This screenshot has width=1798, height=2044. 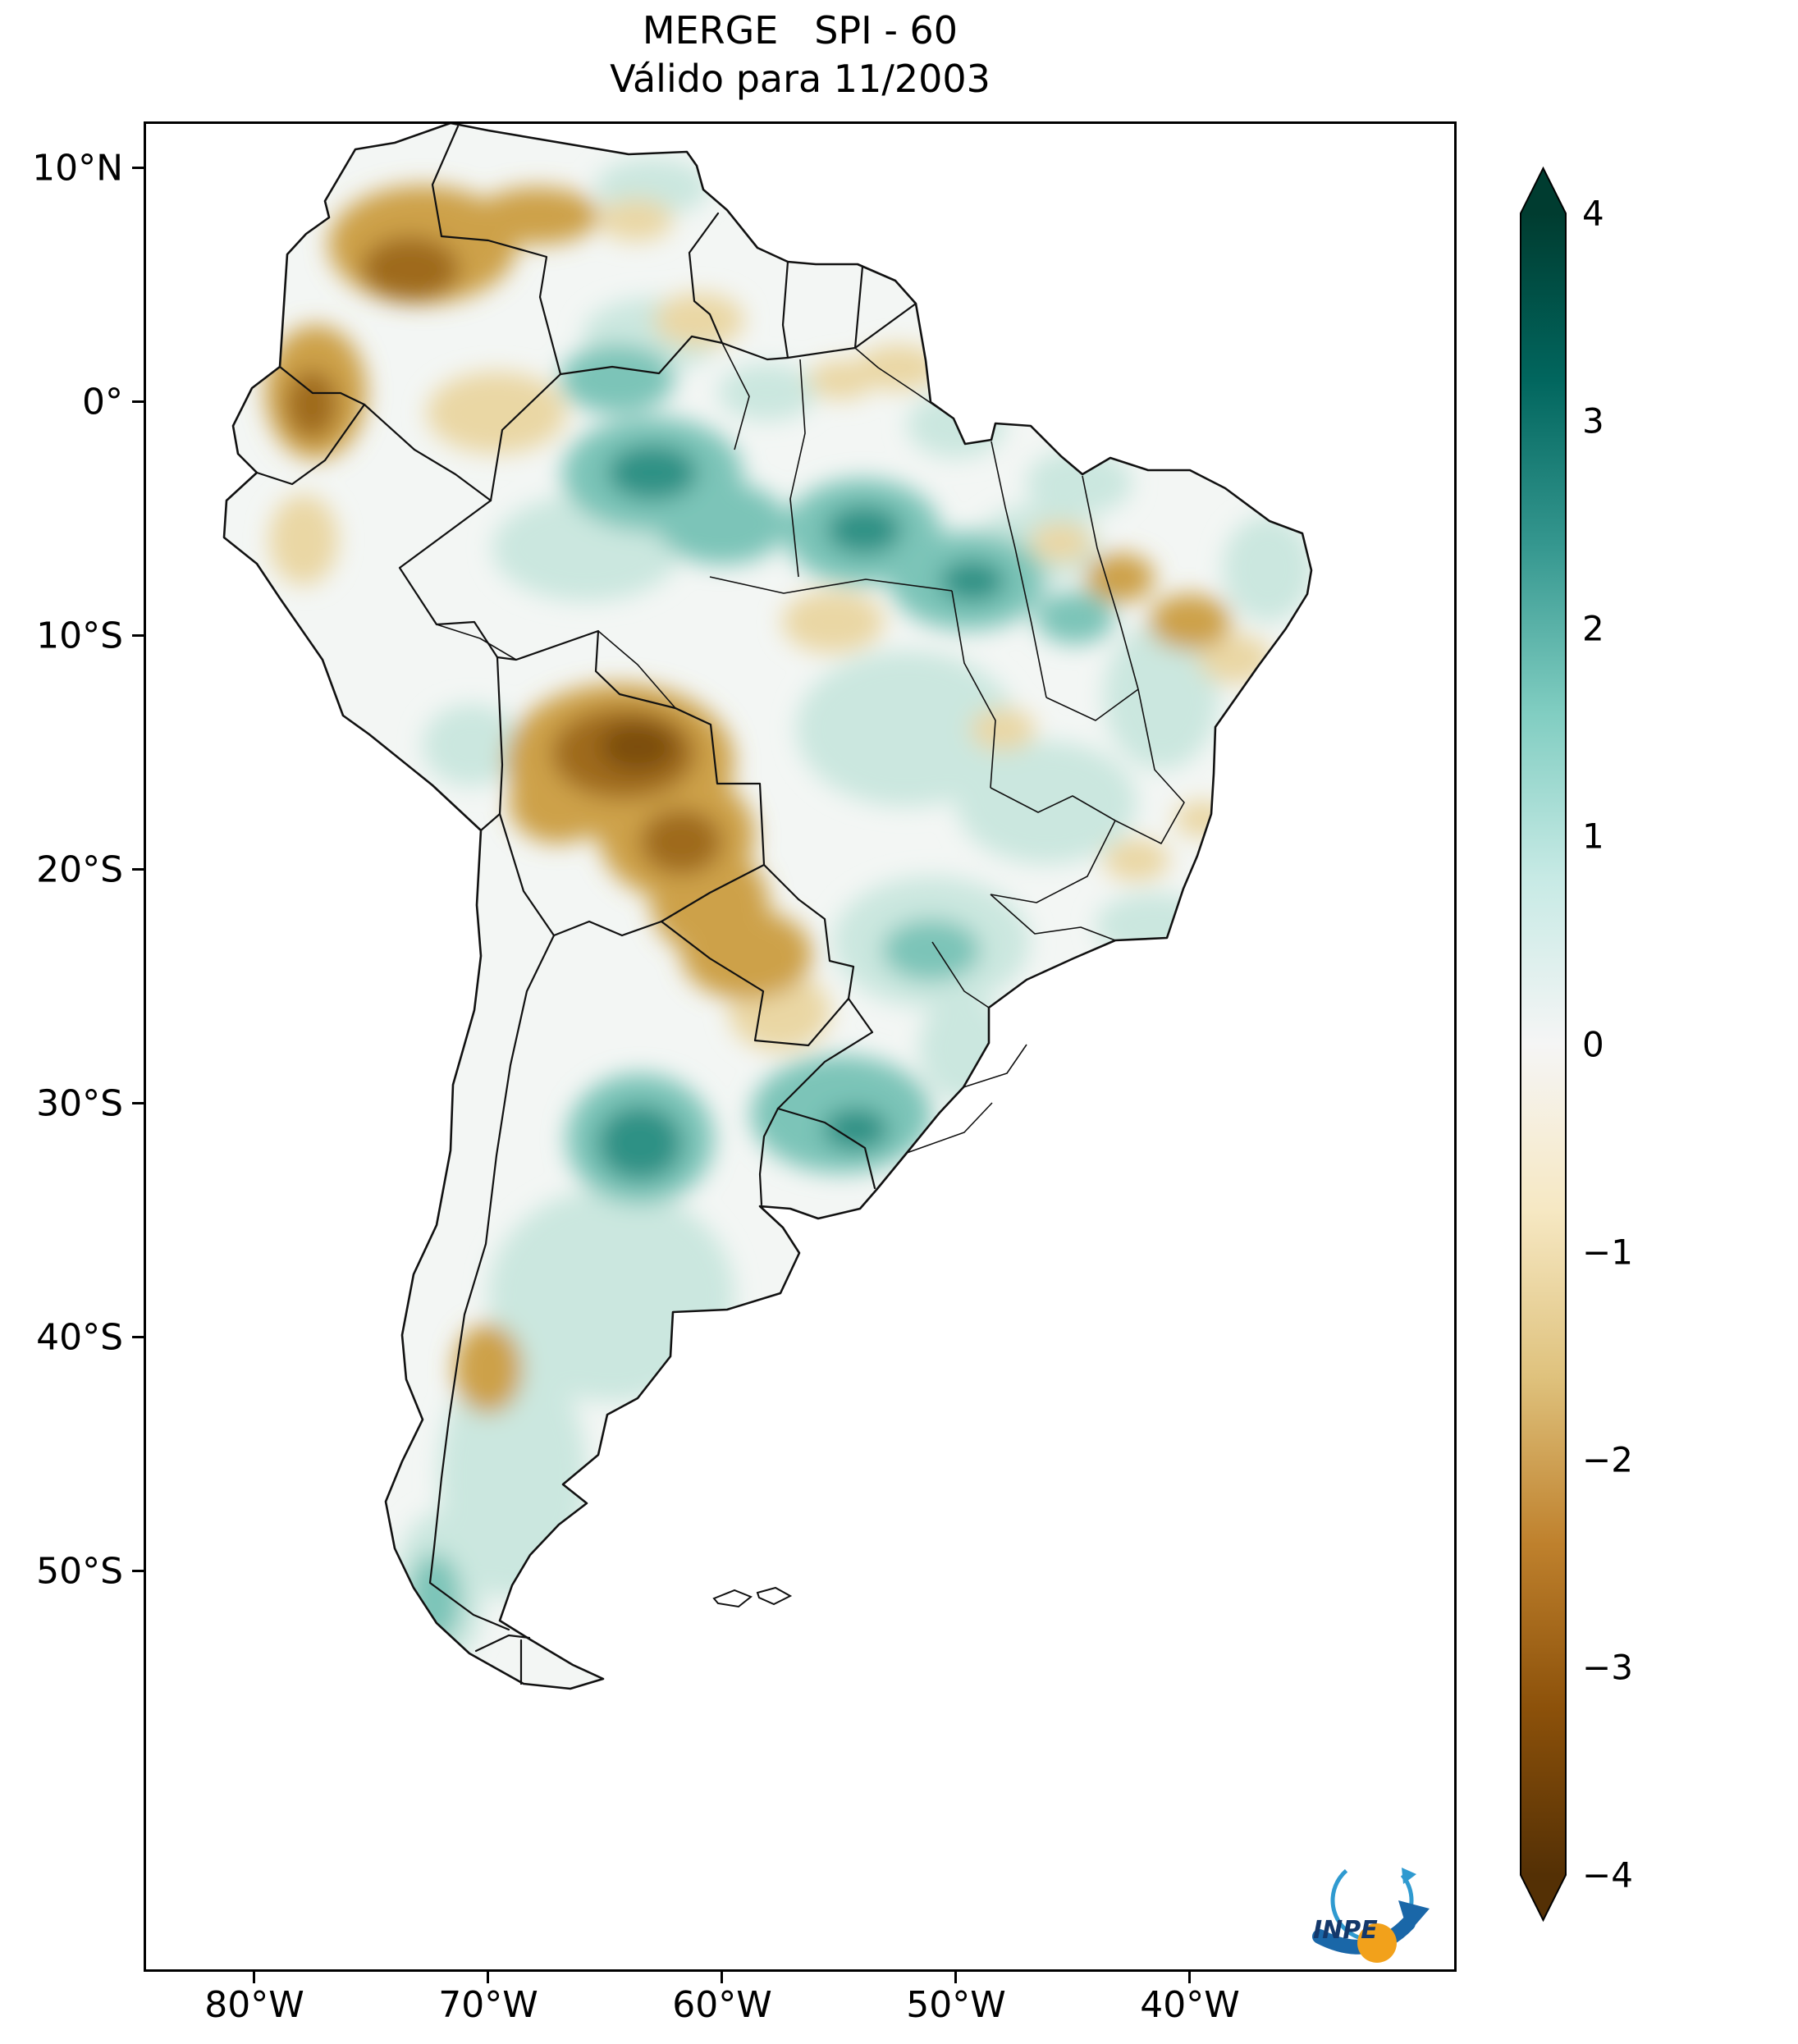 What do you see at coordinates (77, 168) in the screenshot?
I see `y-tick-label: 10°N` at bounding box center [77, 168].